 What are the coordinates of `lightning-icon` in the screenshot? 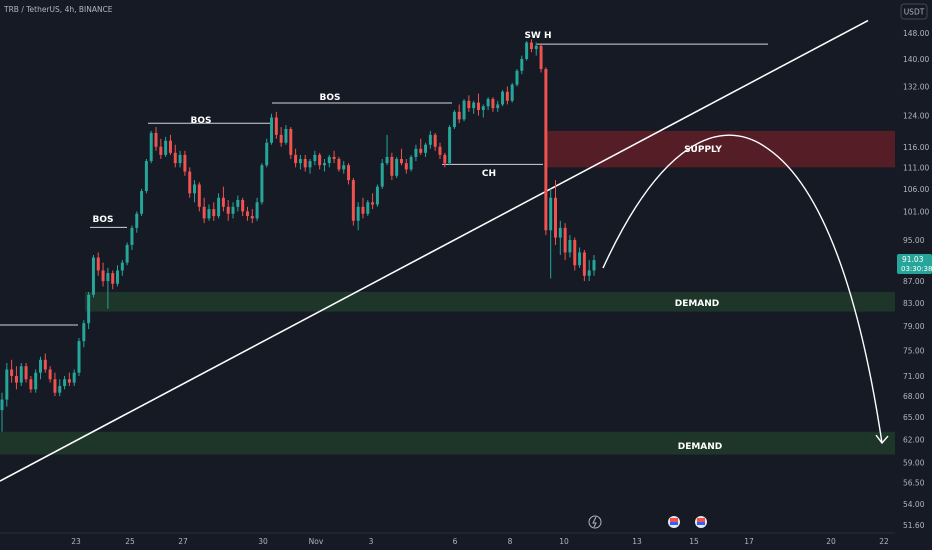 It's located at (595, 522).